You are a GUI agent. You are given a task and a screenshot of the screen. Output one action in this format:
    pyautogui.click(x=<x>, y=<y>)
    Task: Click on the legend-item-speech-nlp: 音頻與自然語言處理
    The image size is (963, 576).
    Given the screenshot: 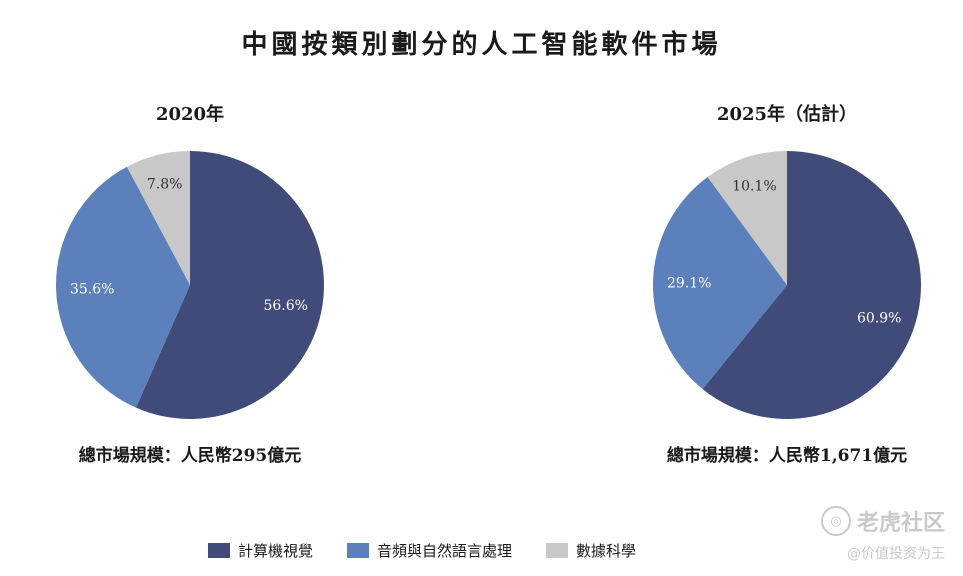 What is the action you would take?
    pyautogui.click(x=429, y=550)
    